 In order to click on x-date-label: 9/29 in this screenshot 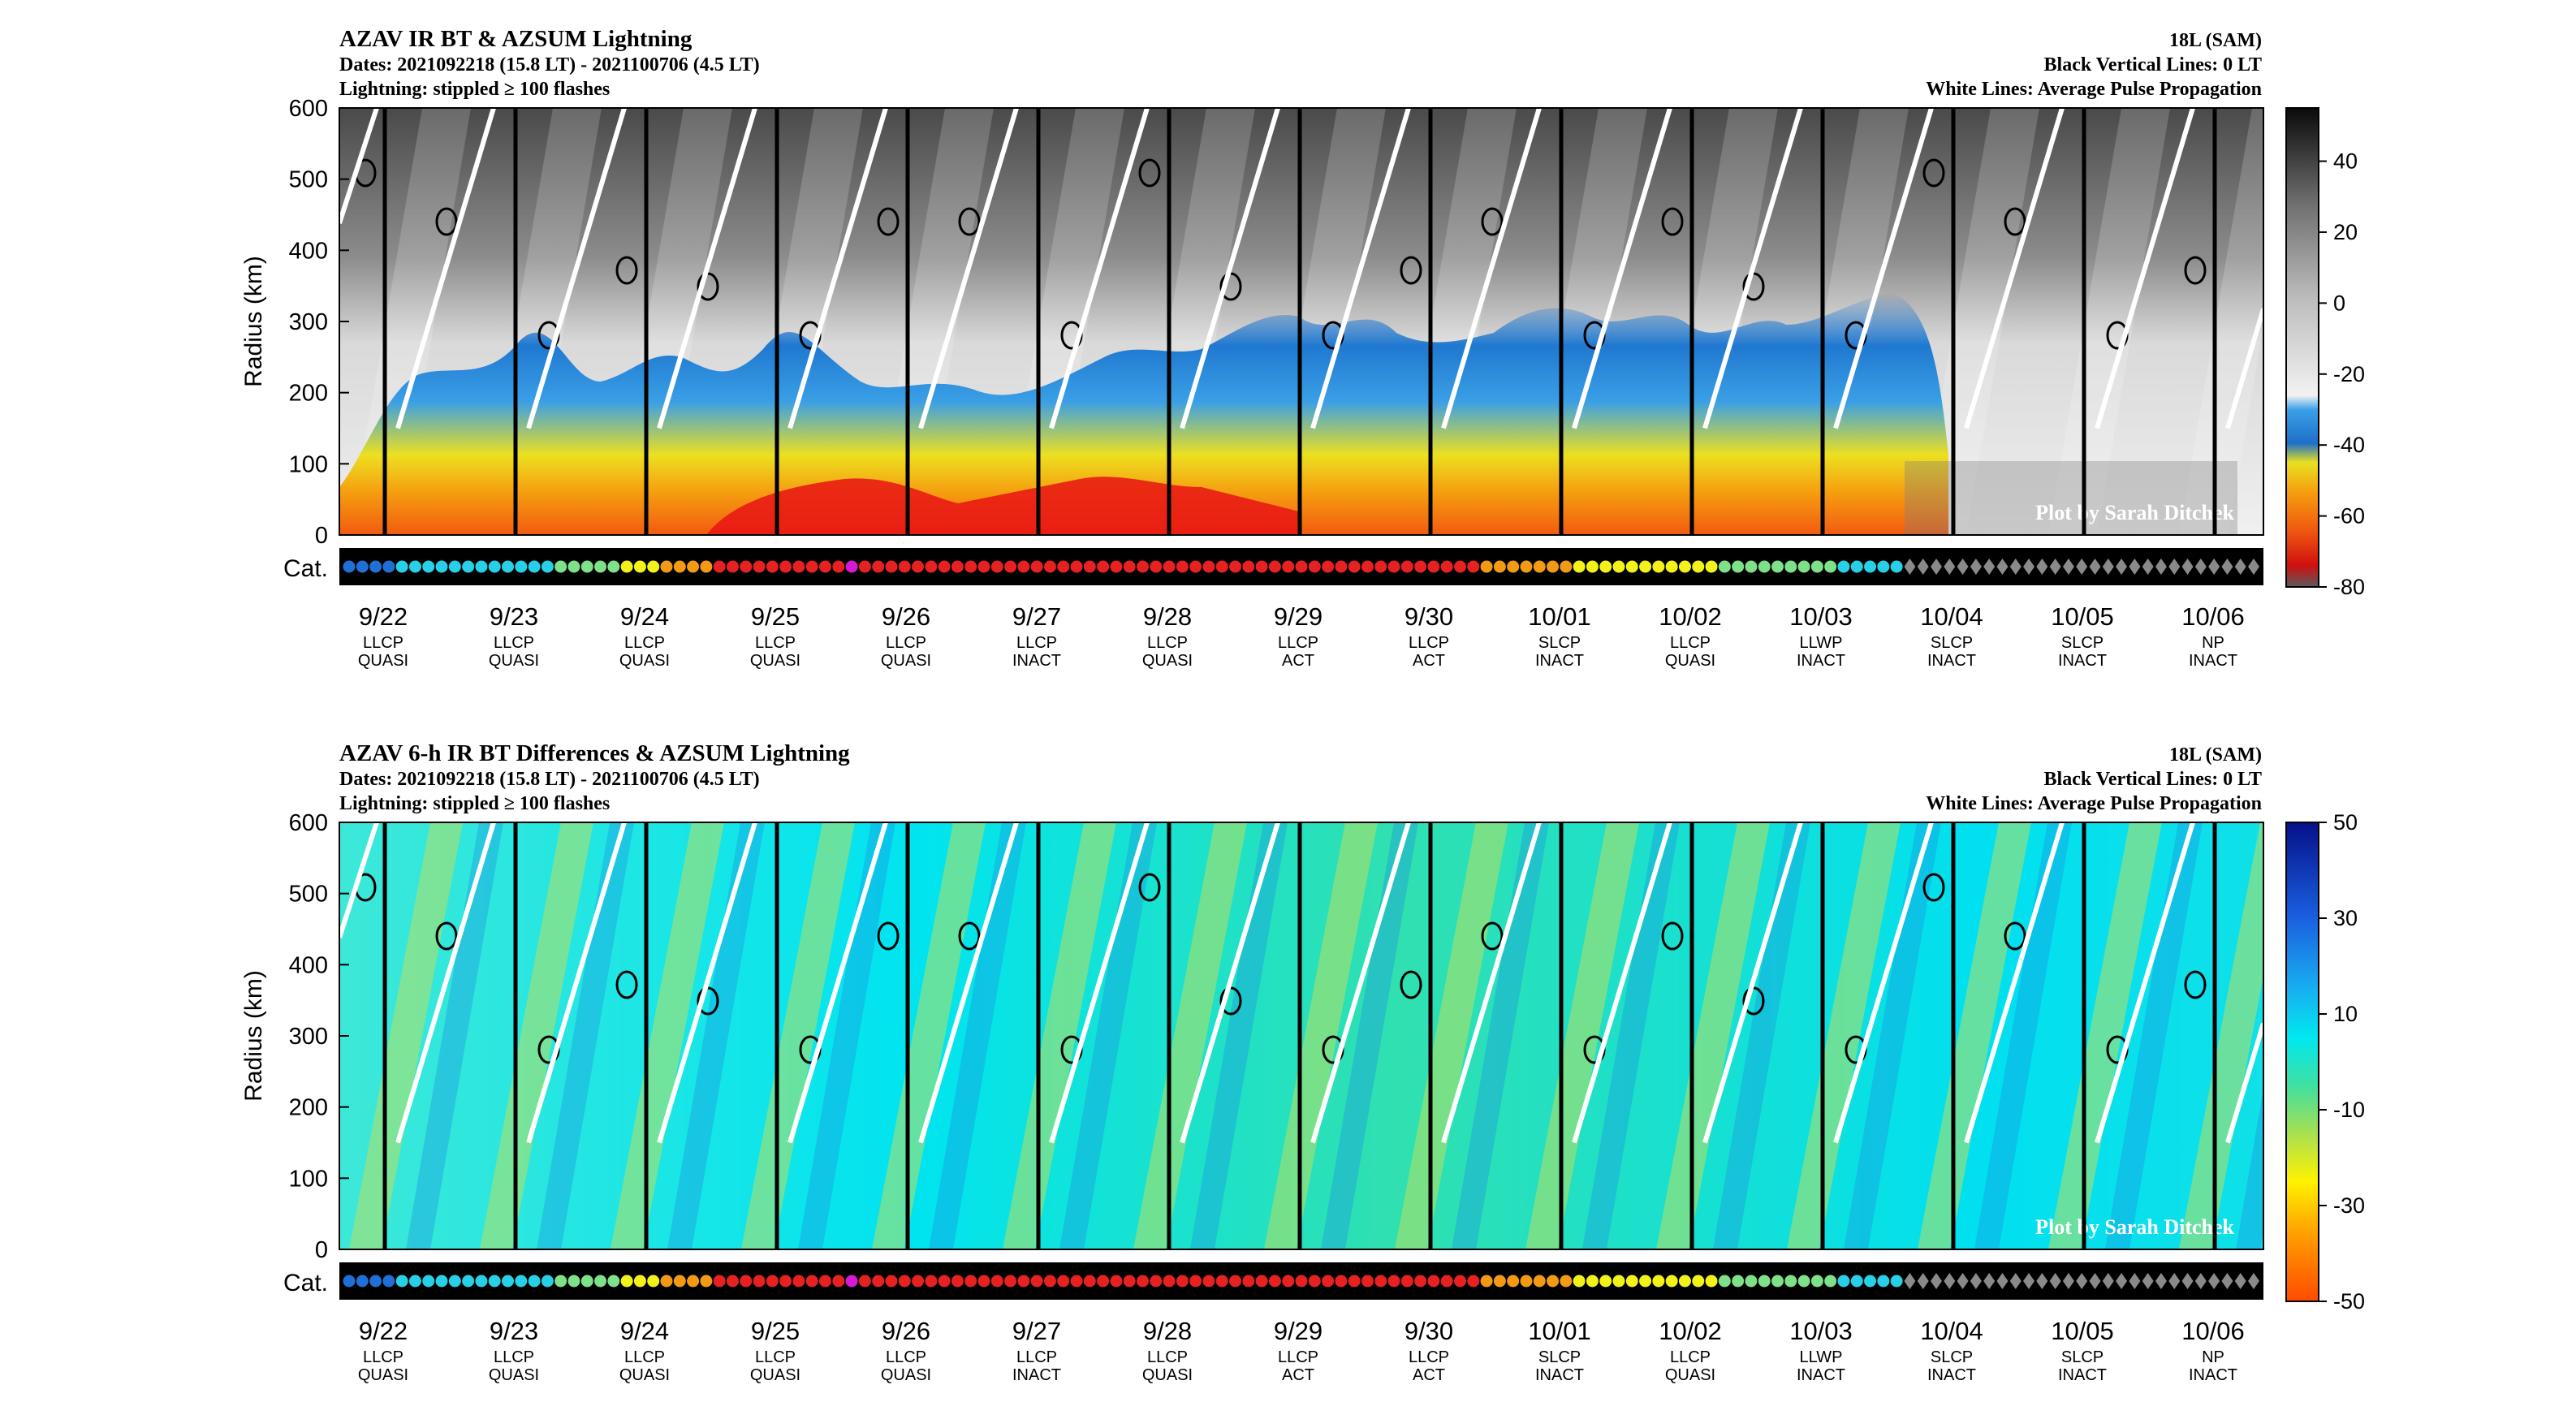, I will do `click(1298, 616)`.